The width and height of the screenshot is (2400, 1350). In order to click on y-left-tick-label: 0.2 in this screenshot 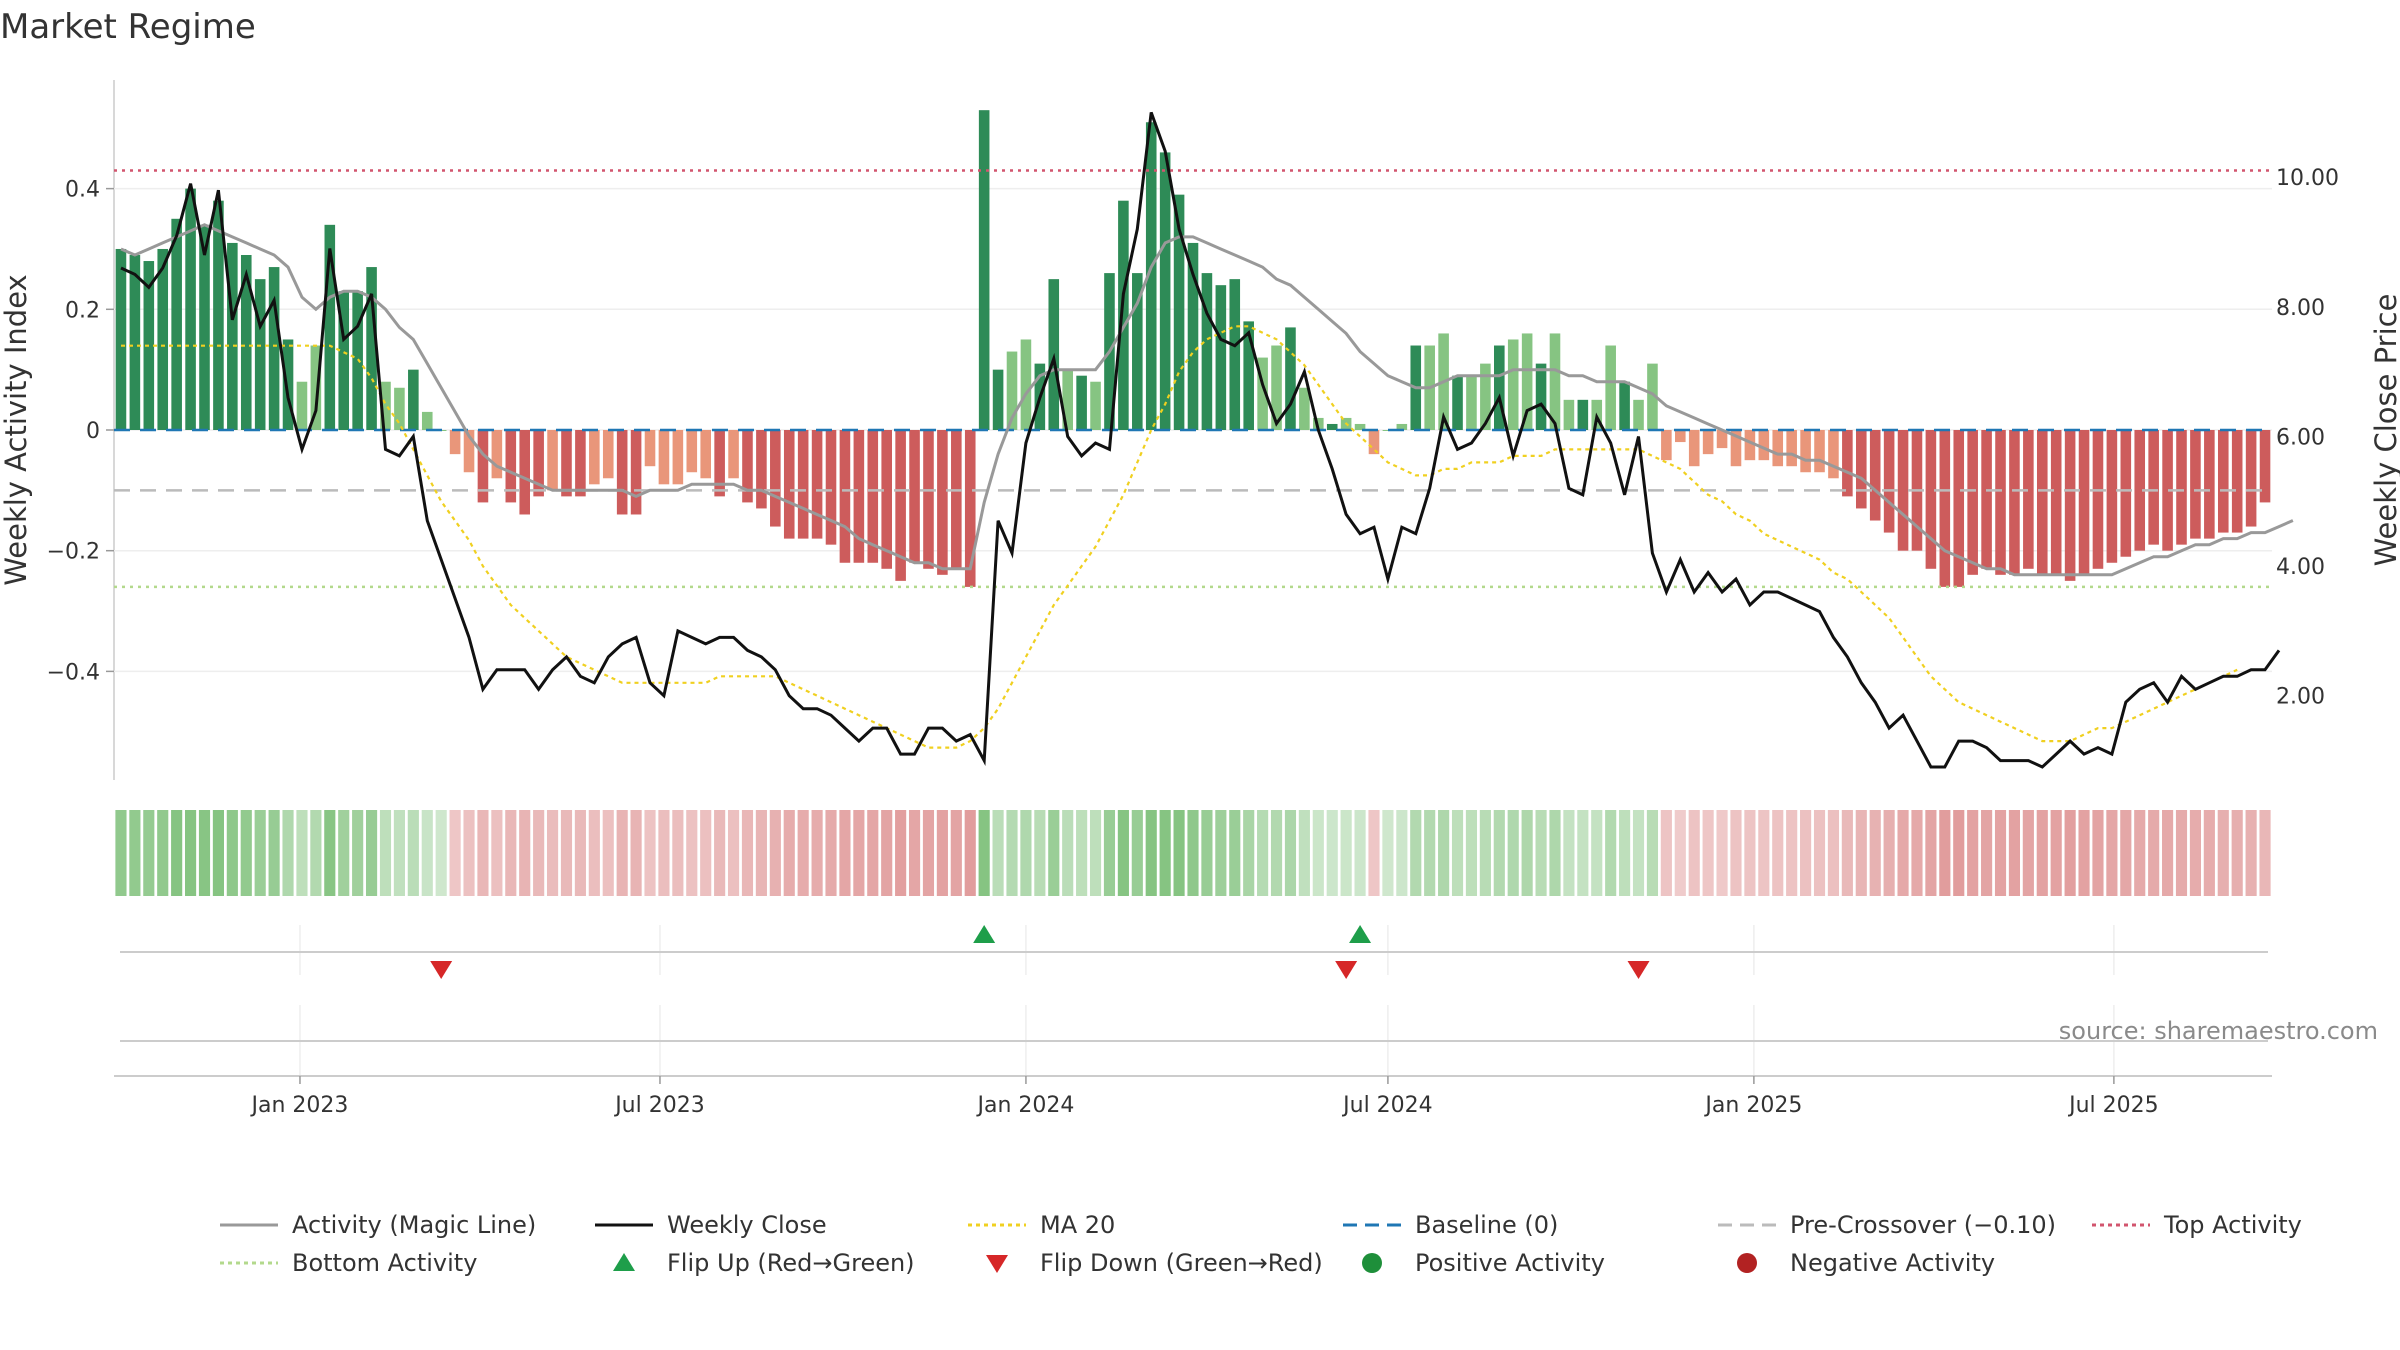, I will do `click(82, 310)`.